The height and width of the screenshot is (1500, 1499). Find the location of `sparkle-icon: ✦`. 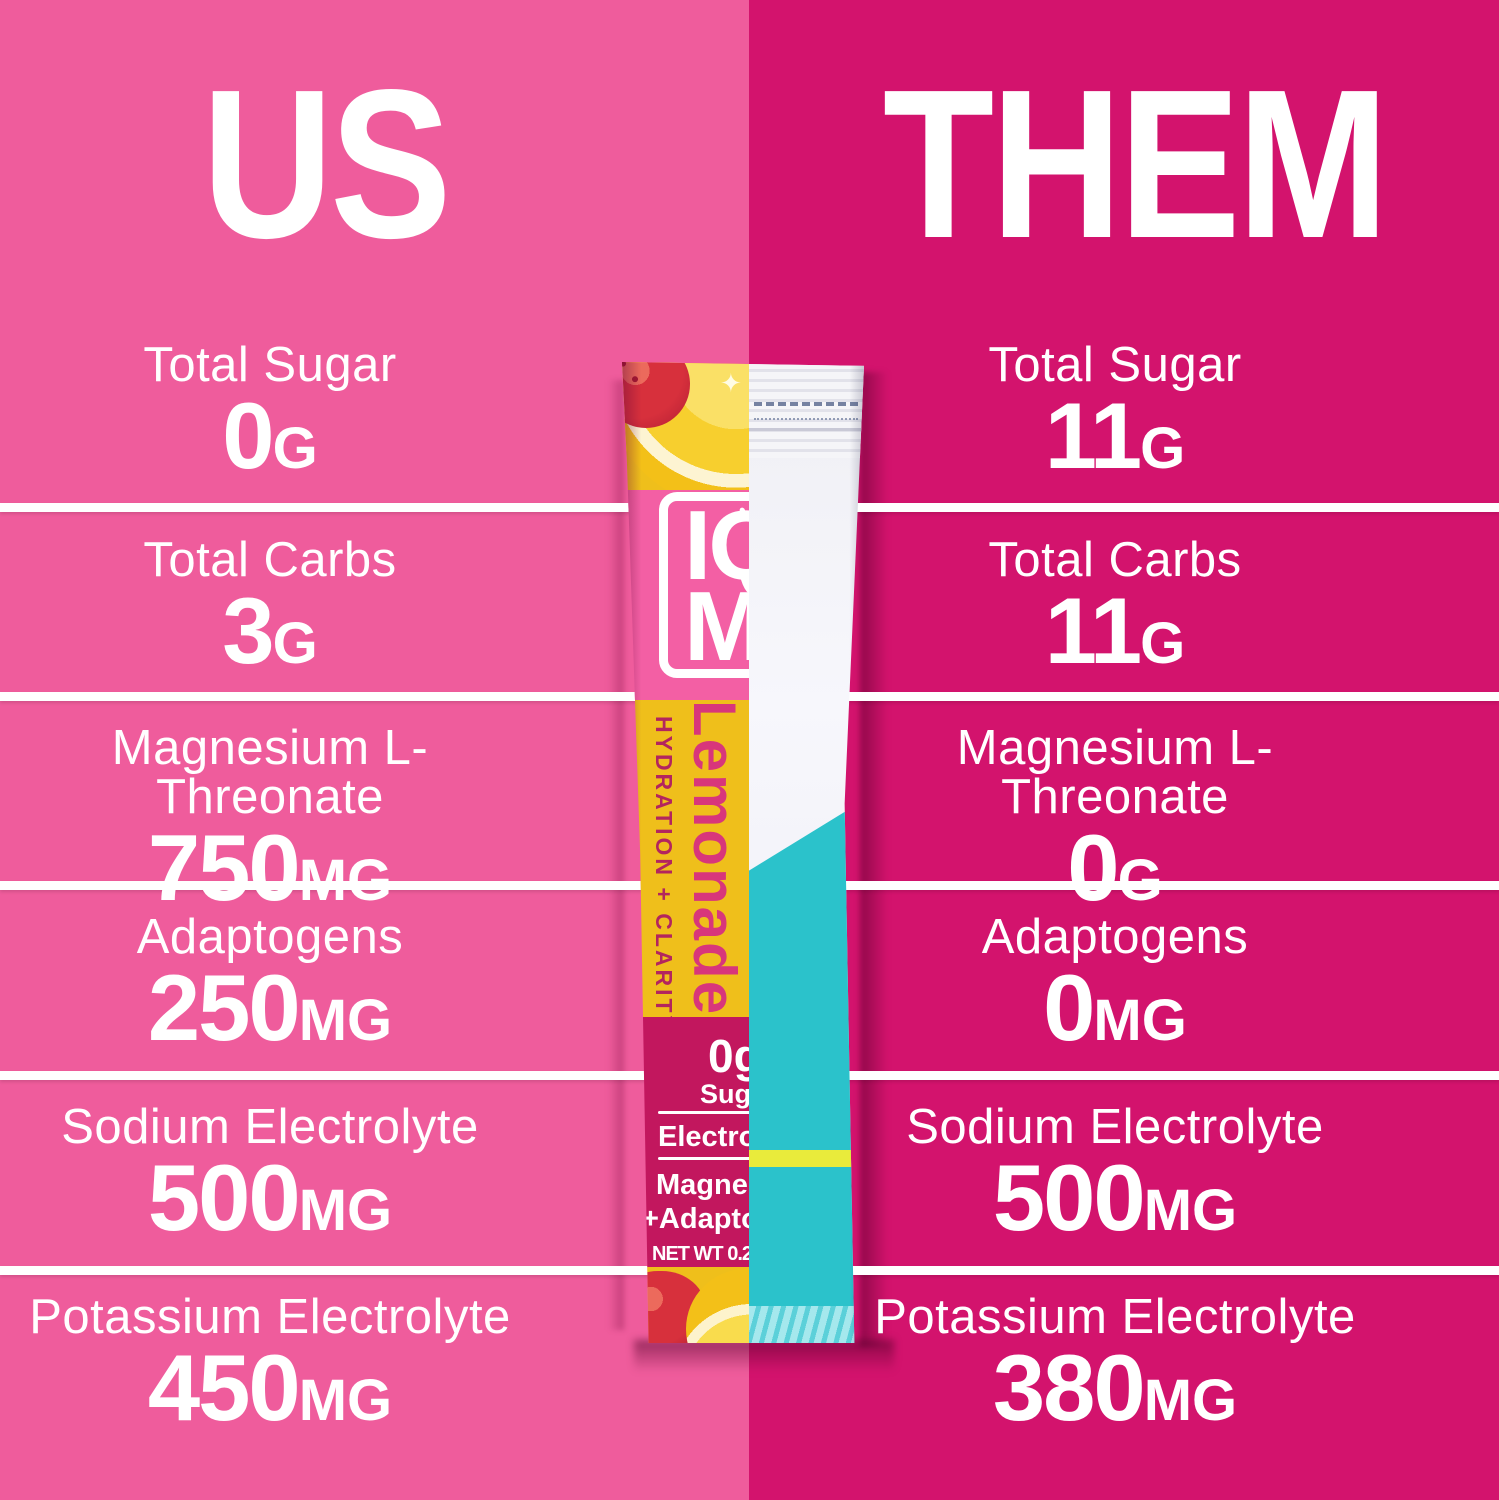

sparkle-icon: ✦ is located at coordinates (731, 383).